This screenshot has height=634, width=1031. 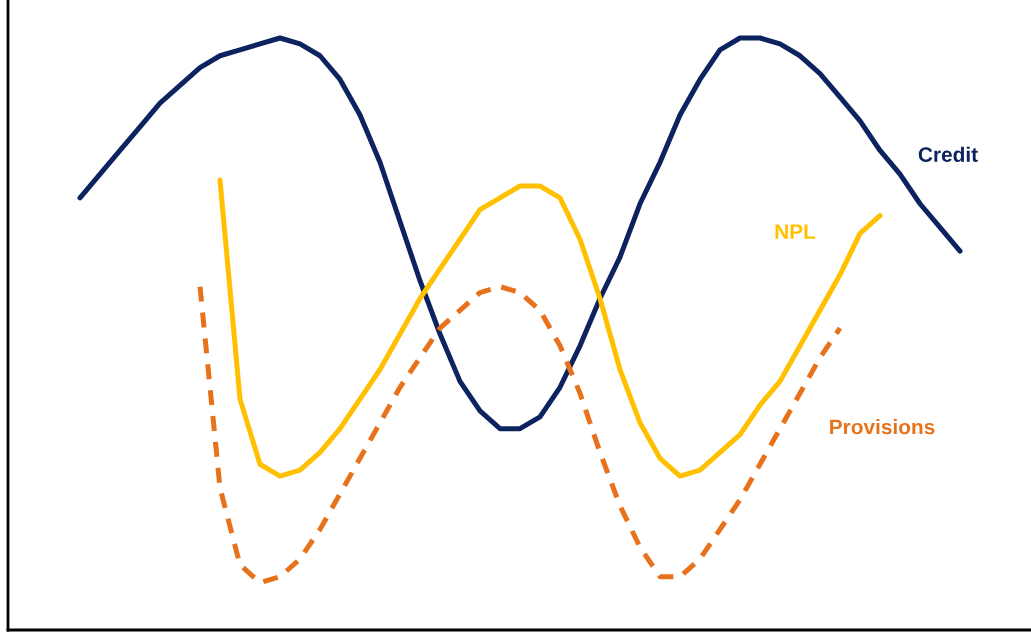 I want to click on series-label: Credit, so click(x=948, y=154).